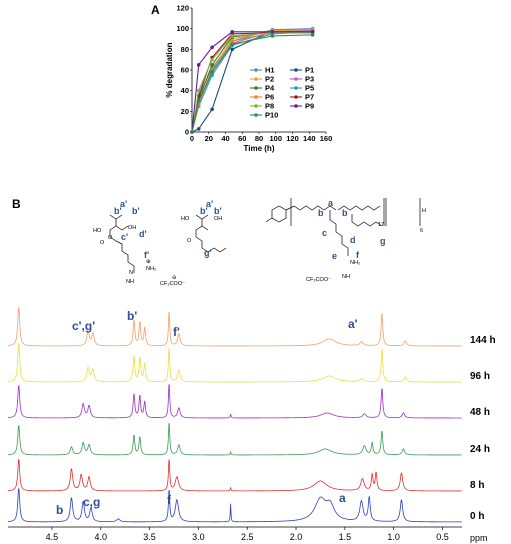 The width and height of the screenshot is (511, 544). I want to click on y-tick-label: 60, so click(185, 70).